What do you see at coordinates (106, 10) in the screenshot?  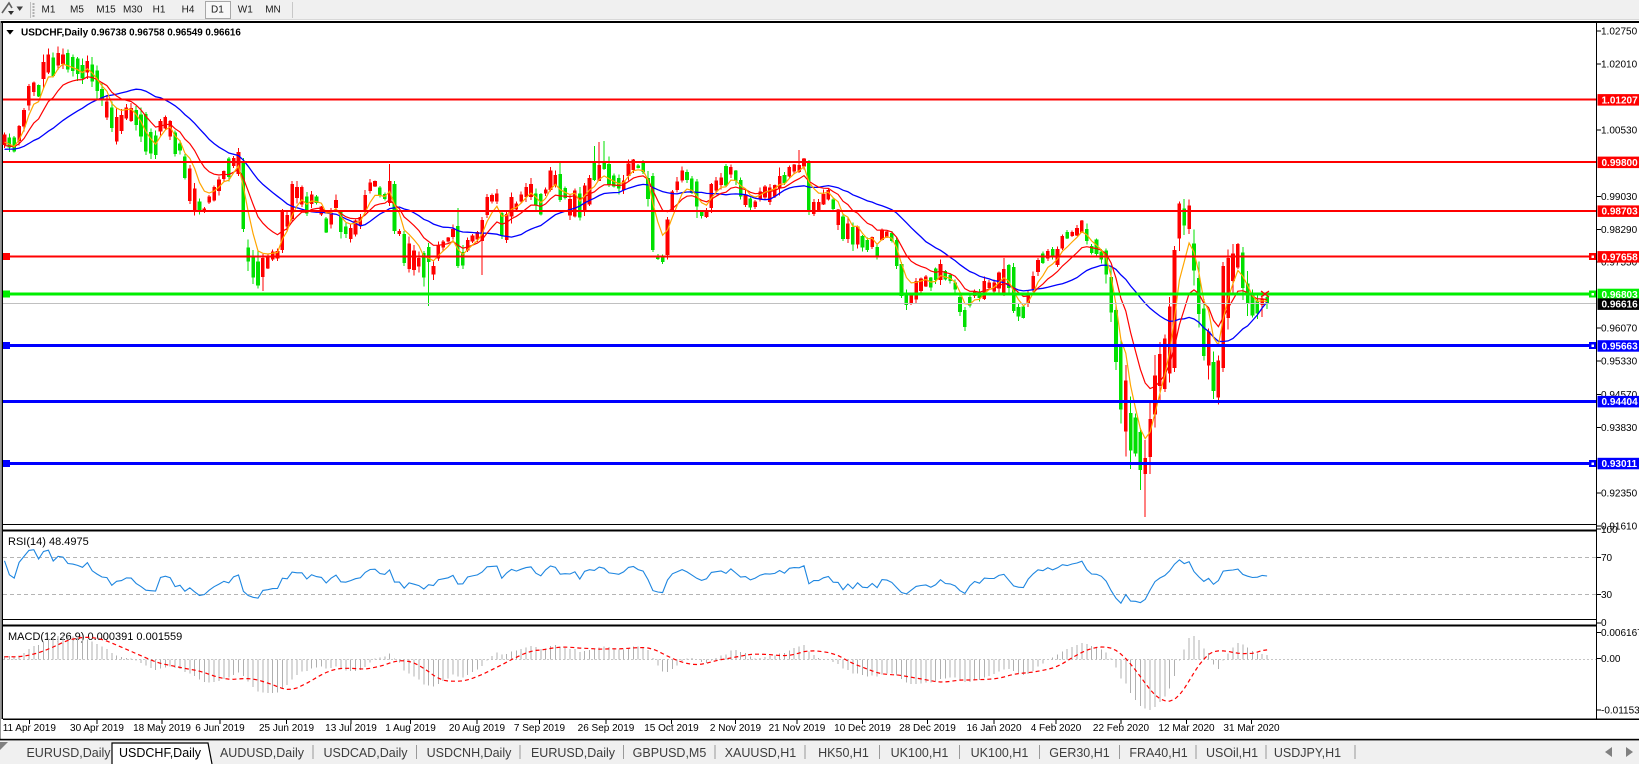 I see `svg-text: M15` at bounding box center [106, 10].